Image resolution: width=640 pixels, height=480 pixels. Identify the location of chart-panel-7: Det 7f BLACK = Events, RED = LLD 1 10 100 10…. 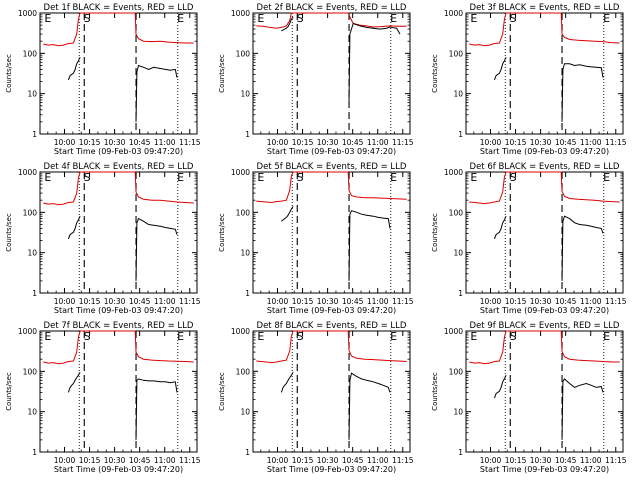
(103, 397).